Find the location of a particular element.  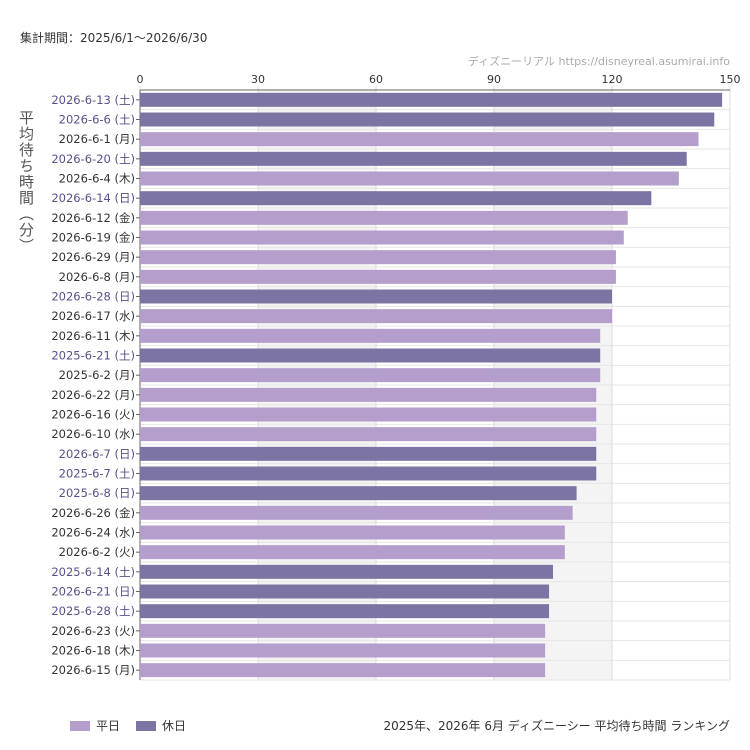

category-label: 2025-6-28 (土) is located at coordinates (93, 611).